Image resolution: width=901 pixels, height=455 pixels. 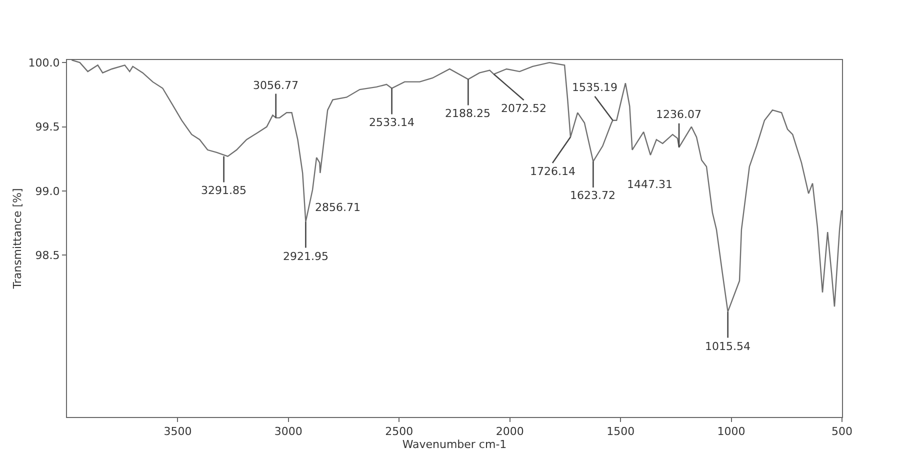 What do you see at coordinates (17, 239) in the screenshot?
I see `y-axis-title: Transmittance [%]` at bounding box center [17, 239].